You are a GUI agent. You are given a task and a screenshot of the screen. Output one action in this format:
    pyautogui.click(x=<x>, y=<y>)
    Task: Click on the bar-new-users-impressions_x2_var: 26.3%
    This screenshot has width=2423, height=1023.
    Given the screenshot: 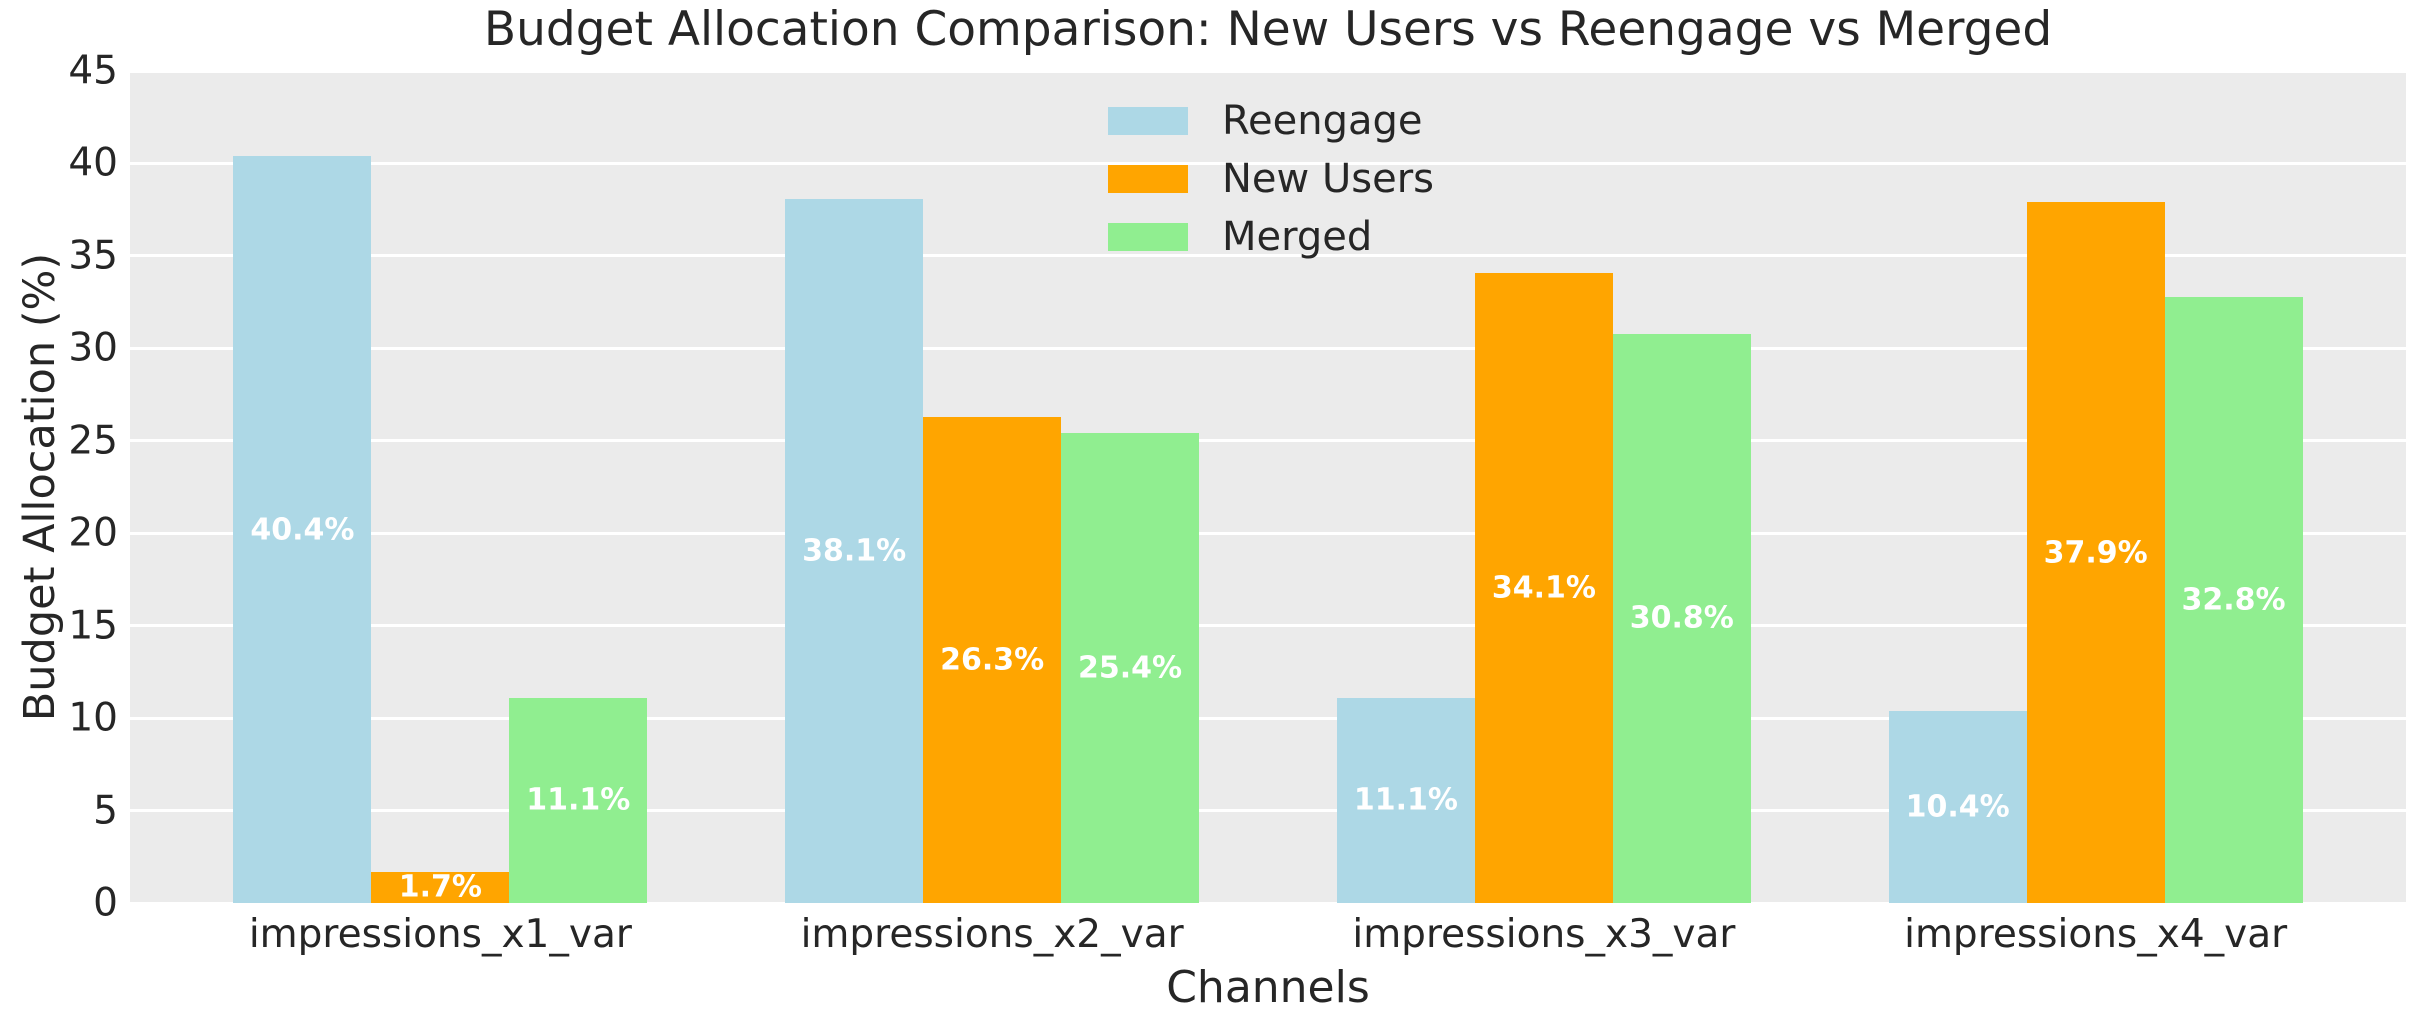 What is the action you would take?
    pyautogui.click(x=992, y=659)
    